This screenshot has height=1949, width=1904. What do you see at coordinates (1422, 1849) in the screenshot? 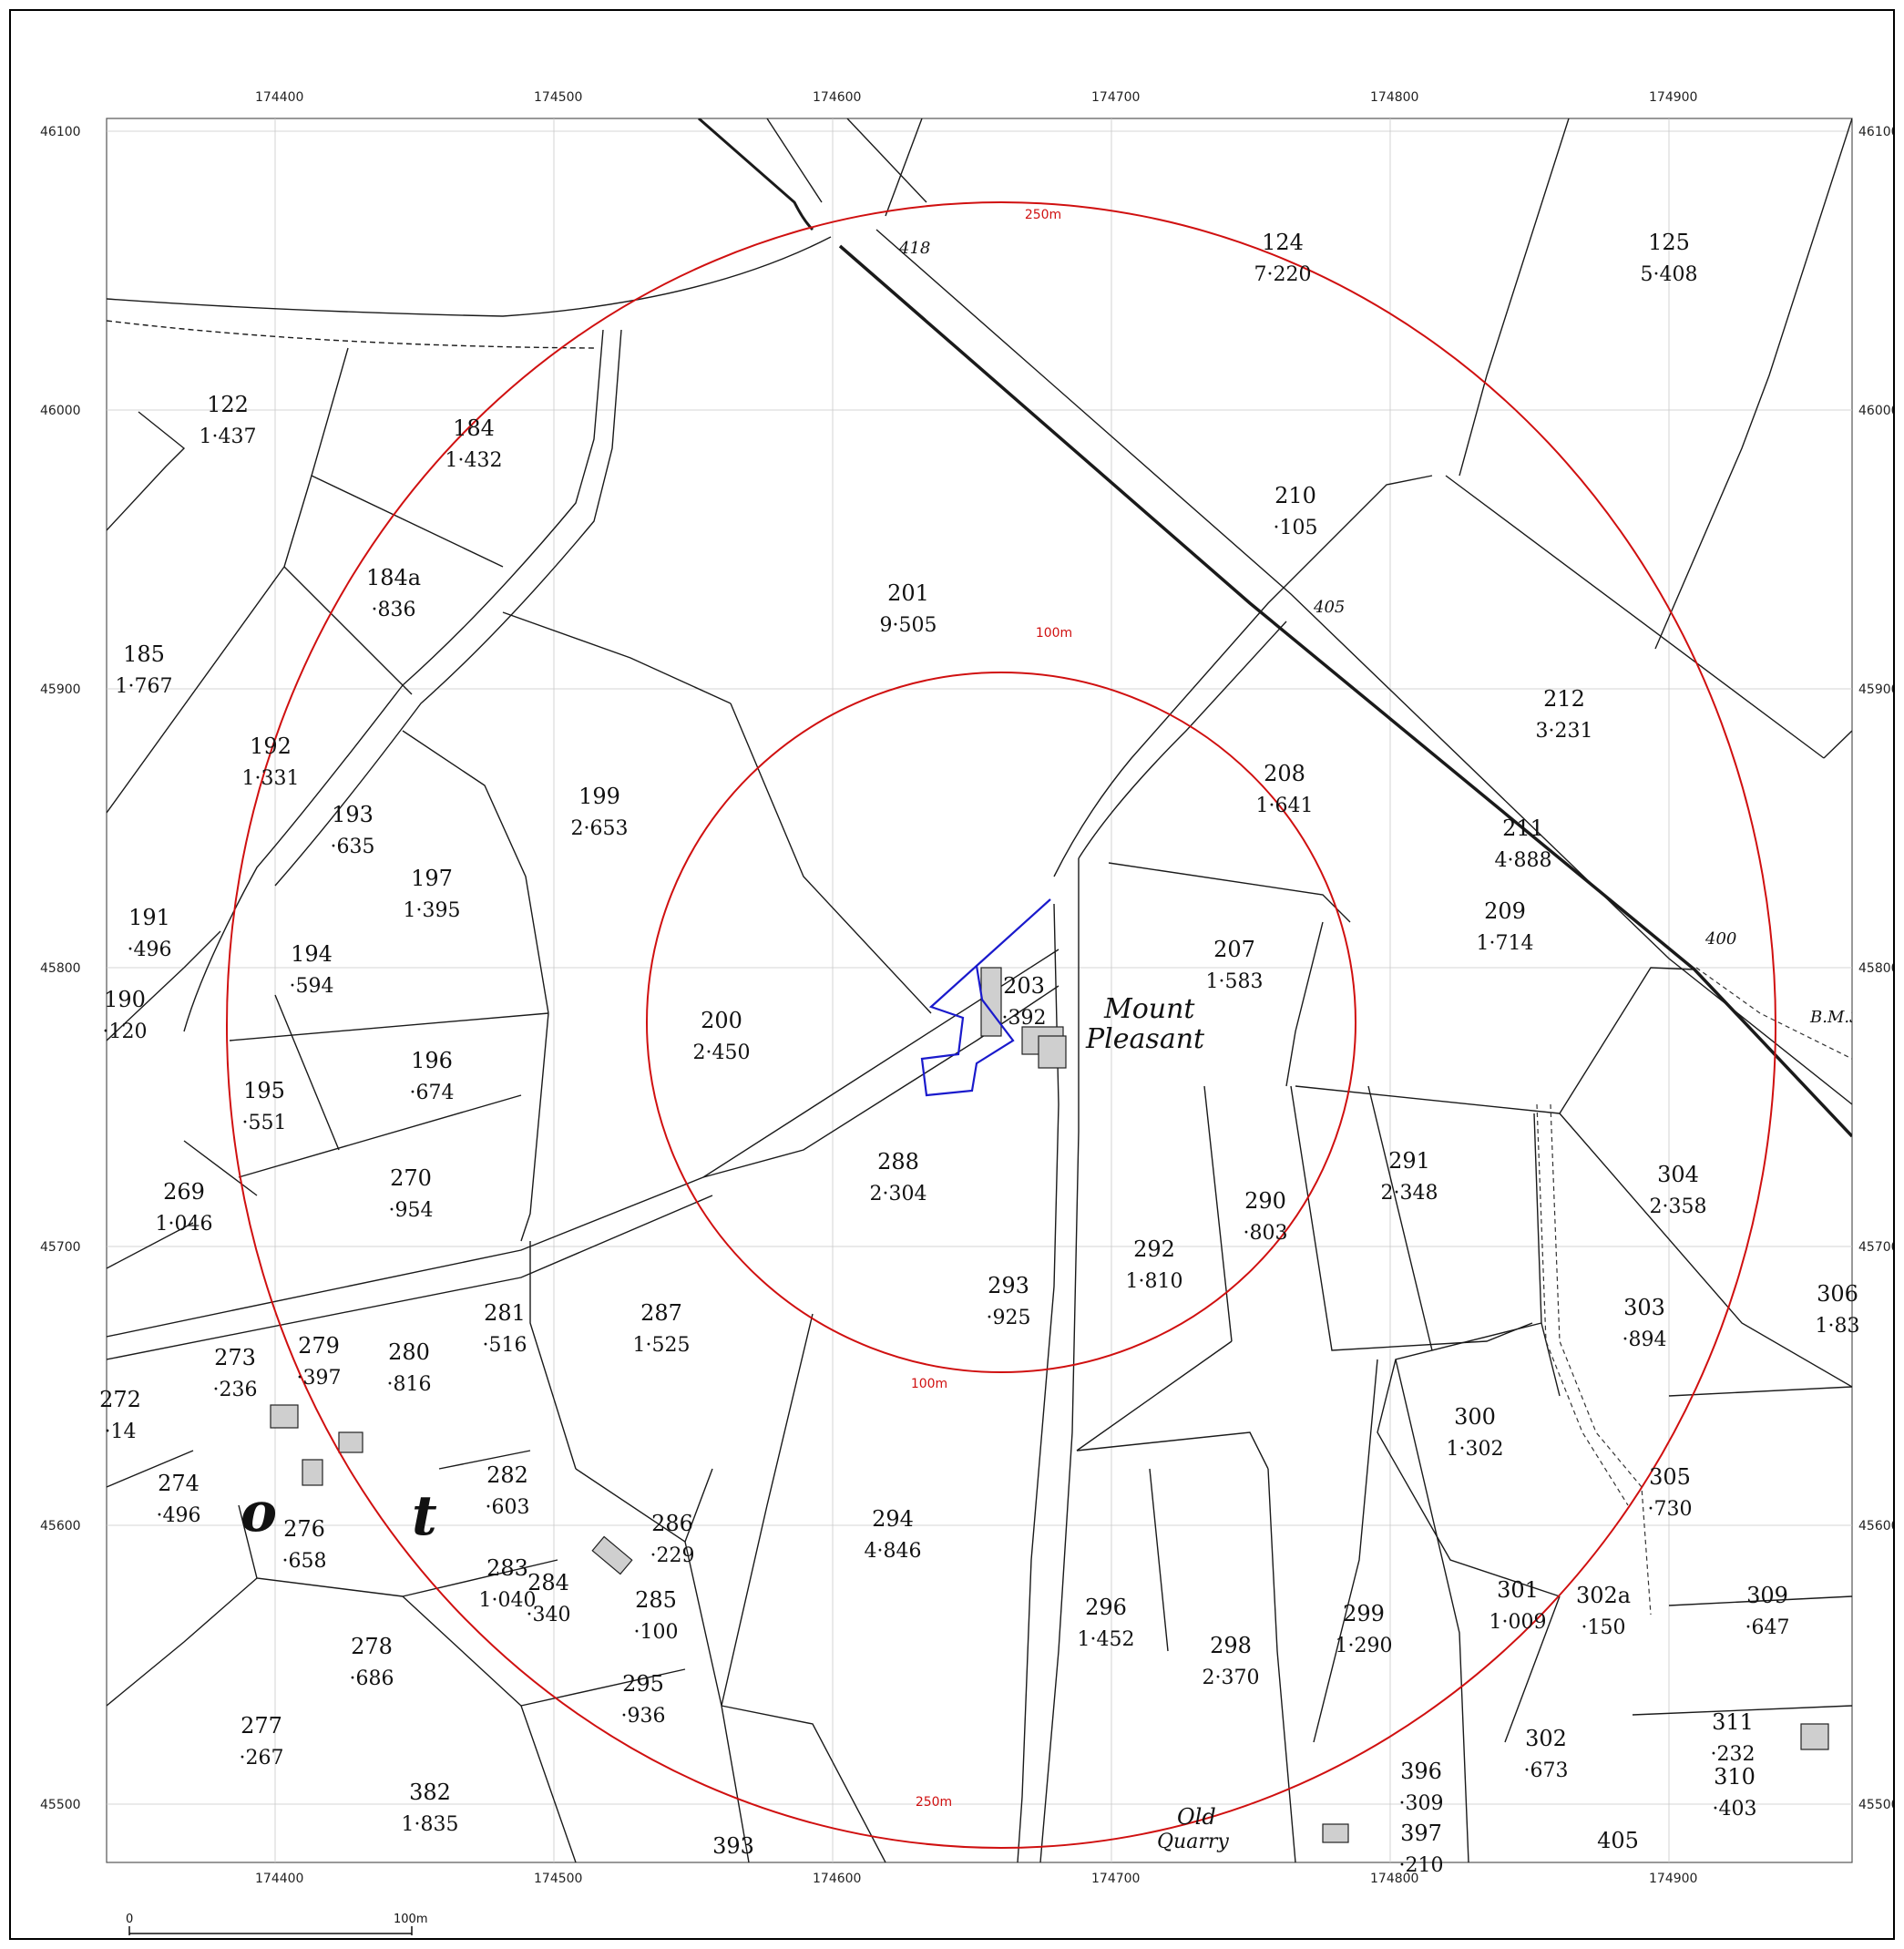
I see `parcel-label: 397 ·210` at bounding box center [1422, 1849].